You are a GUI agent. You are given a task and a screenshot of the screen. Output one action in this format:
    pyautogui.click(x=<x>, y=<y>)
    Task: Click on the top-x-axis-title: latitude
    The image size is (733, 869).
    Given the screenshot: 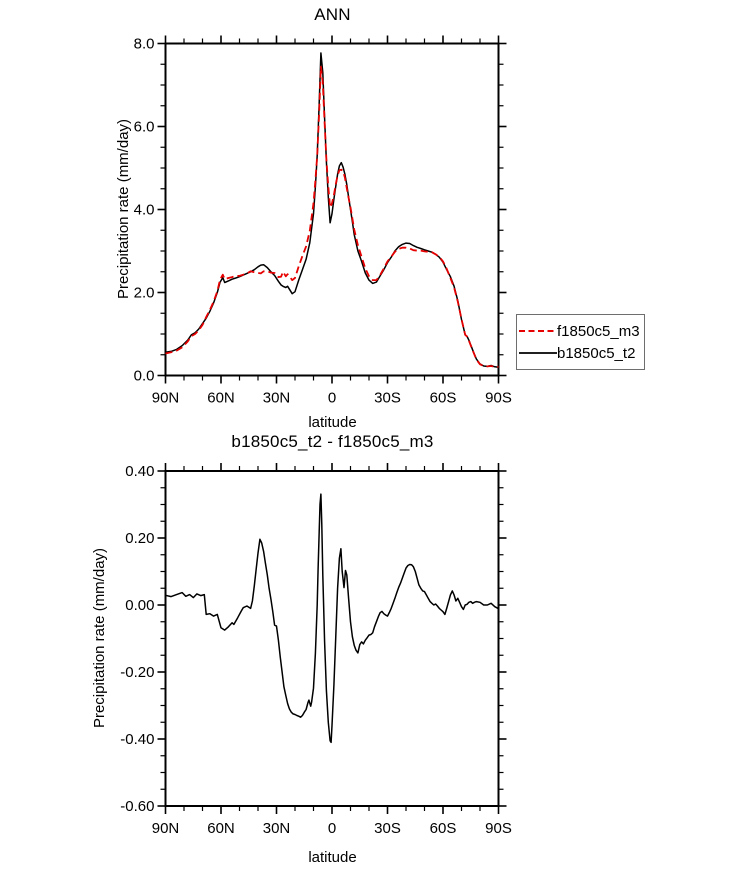 What is the action you would take?
    pyautogui.click(x=332, y=422)
    